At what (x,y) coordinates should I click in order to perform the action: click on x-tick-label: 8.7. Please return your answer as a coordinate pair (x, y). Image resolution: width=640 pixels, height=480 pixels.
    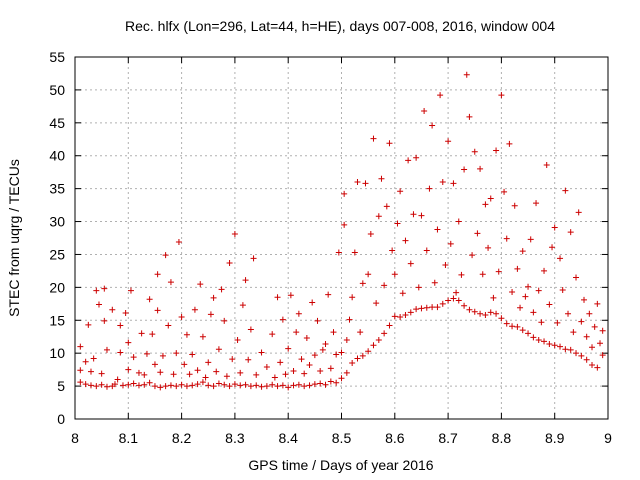
    Looking at the image, I should click on (448, 438).